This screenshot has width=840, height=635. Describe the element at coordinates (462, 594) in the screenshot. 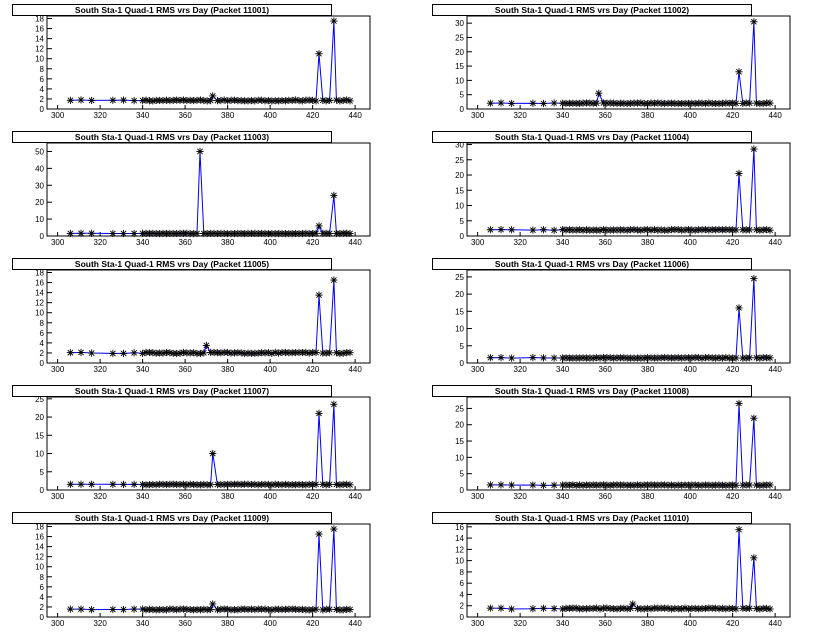

I see `y-tick-label: 4` at that location.